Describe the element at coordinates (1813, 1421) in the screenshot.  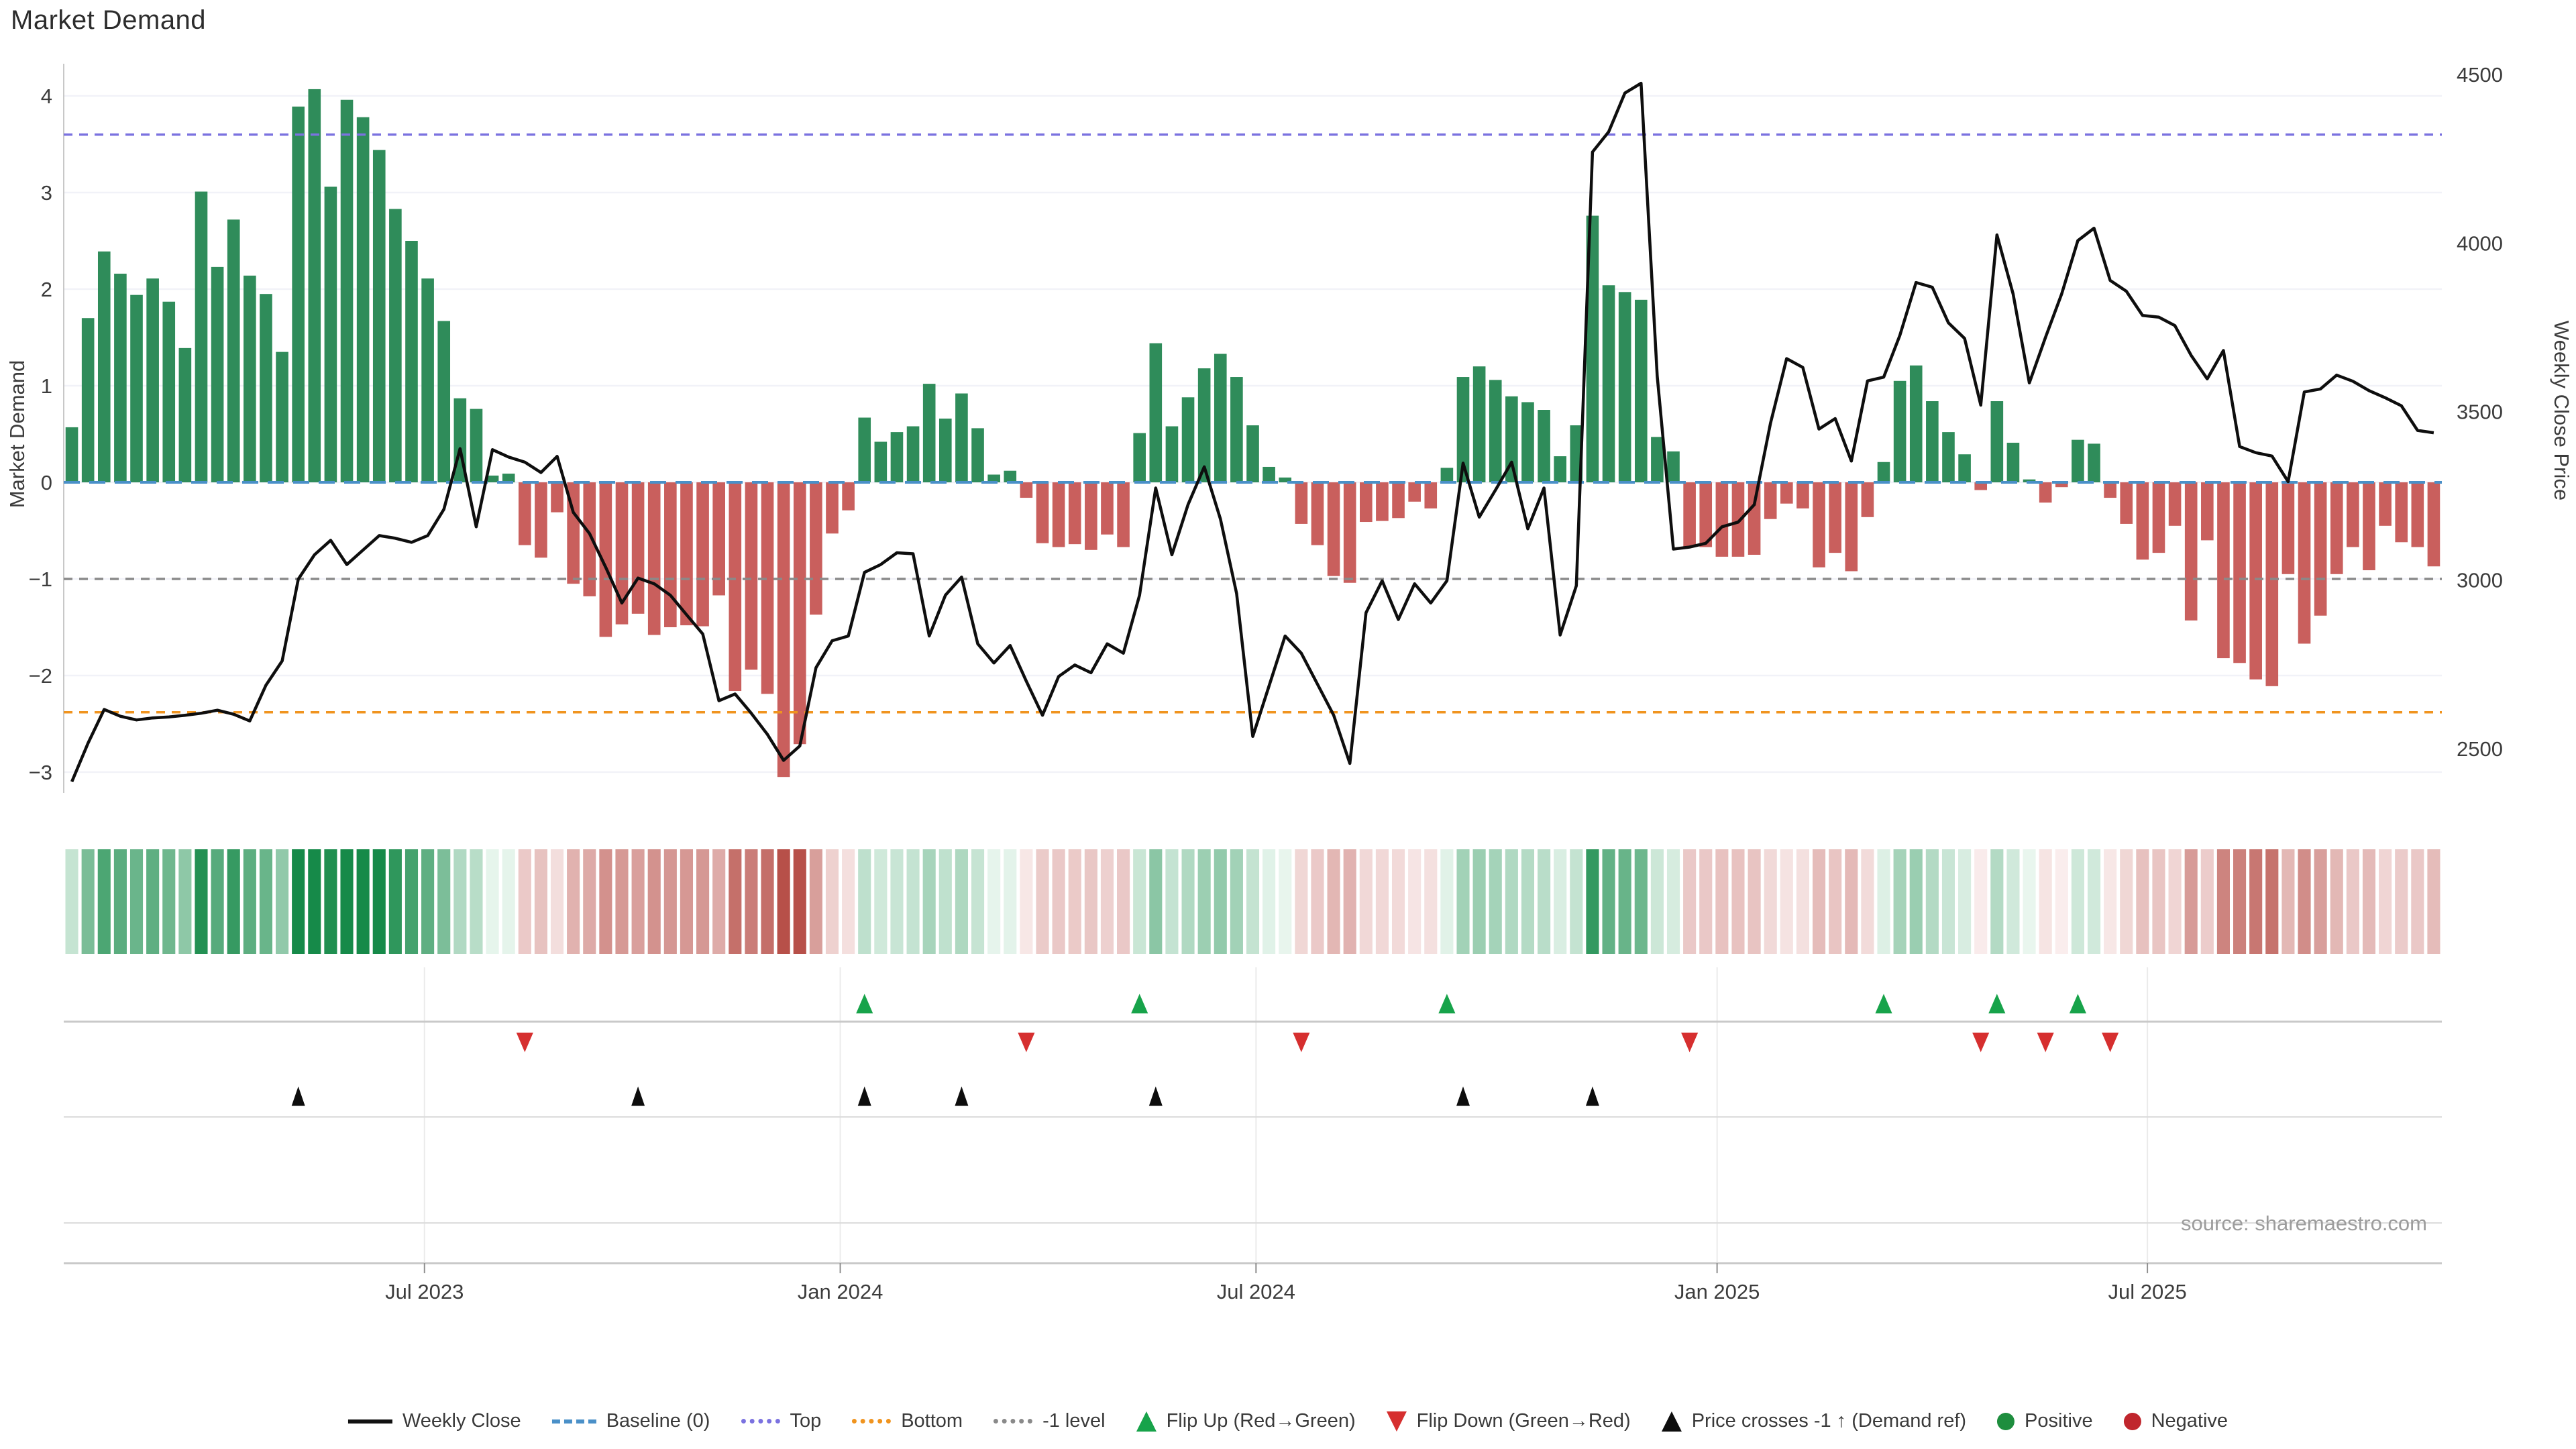
I see `legend-item: Price crosses -1 ↑ (Demand ref)` at that location.